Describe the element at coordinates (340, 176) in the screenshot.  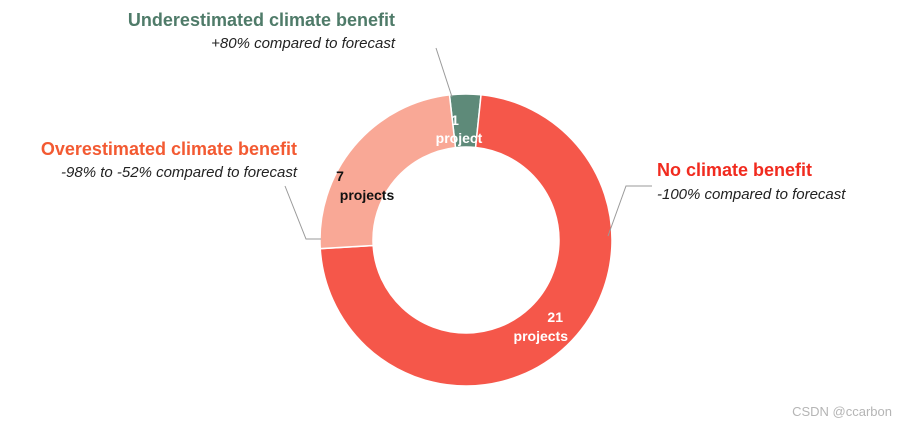
I see `slice-label-overestimated-number: 7` at that location.